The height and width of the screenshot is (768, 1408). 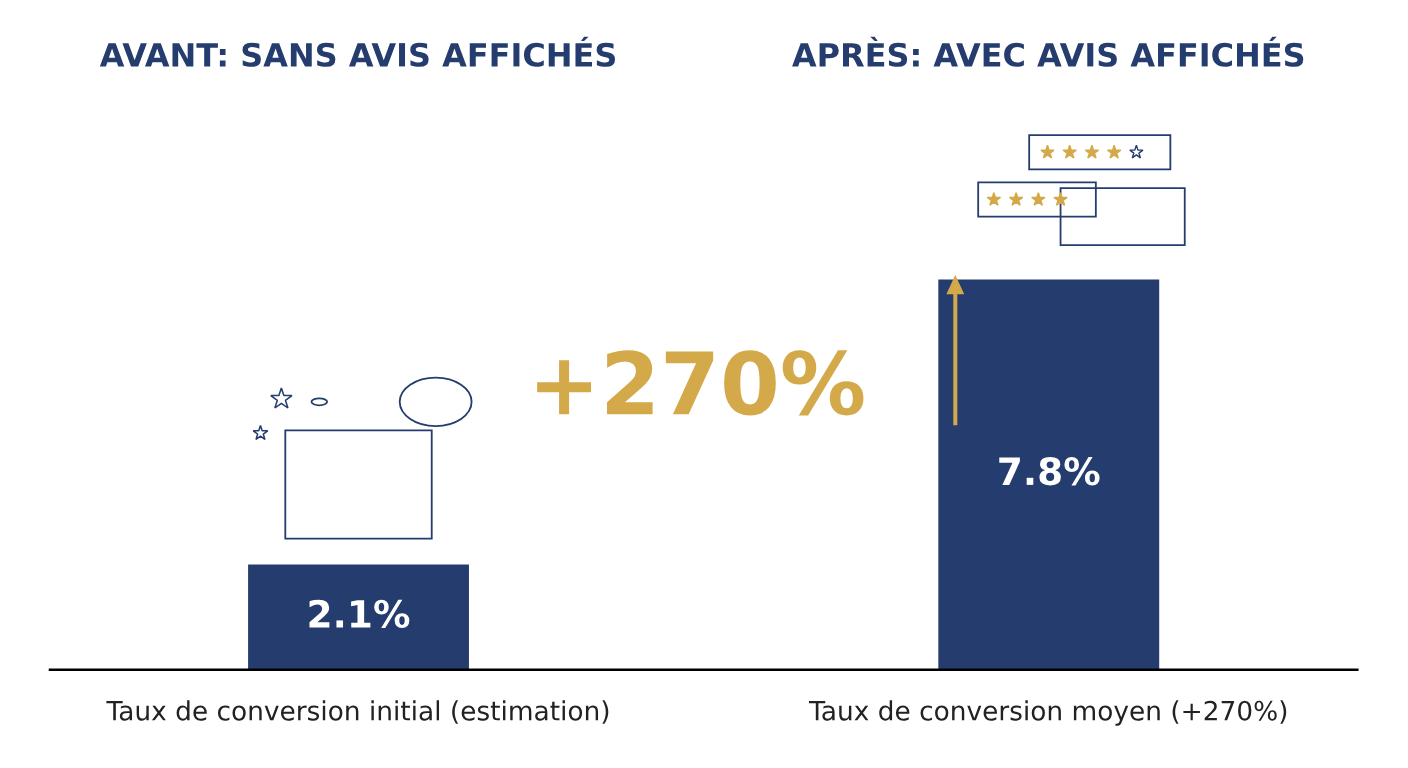 What do you see at coordinates (357, 51) in the screenshot?
I see `text: AVANT: SANS AVIS AFFICHÉS` at bounding box center [357, 51].